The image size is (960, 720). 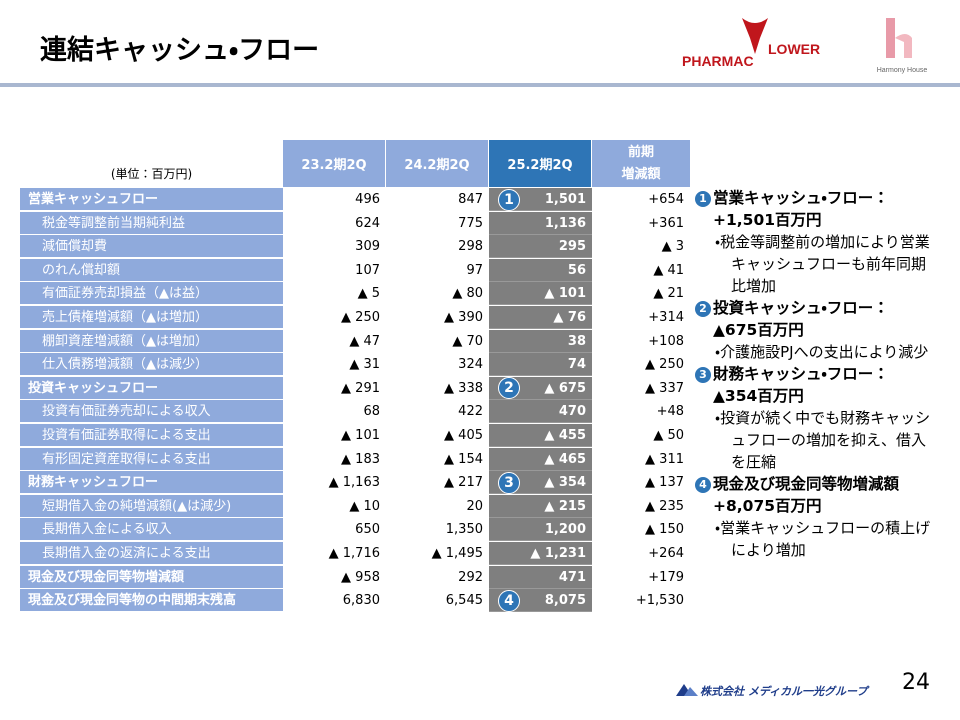 I want to click on value-cell: 20, so click(x=474, y=506).